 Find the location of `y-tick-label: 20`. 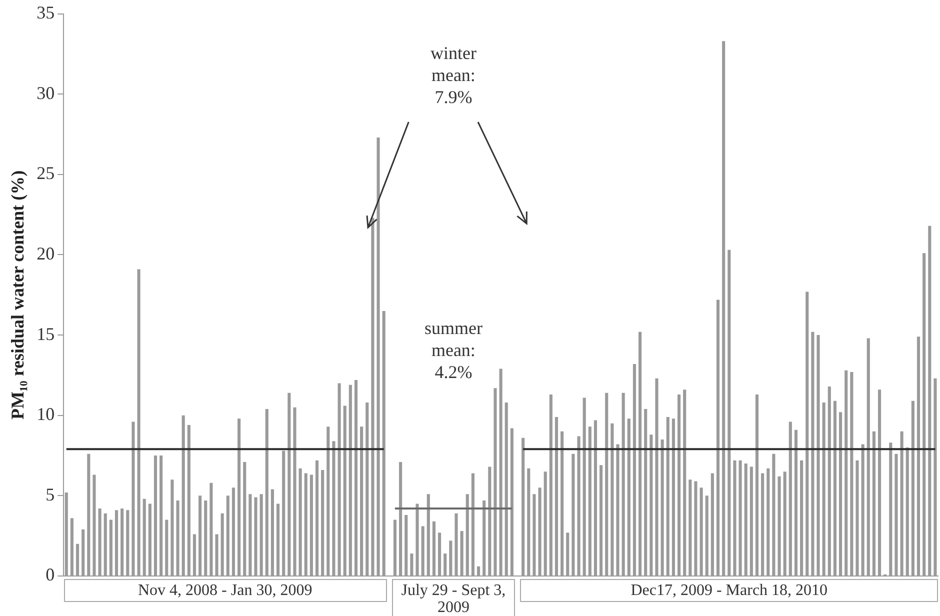

y-tick-label: 20 is located at coordinates (45, 253).